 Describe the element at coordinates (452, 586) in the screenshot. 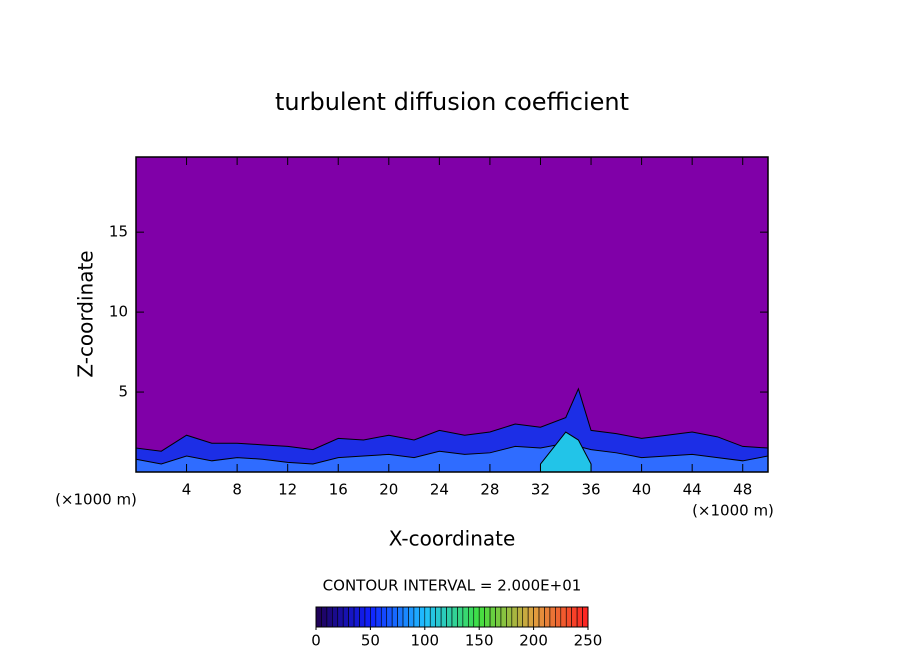

I see `contour-interval: CONTOUR INTERVAL = 2.000E+01` at that location.